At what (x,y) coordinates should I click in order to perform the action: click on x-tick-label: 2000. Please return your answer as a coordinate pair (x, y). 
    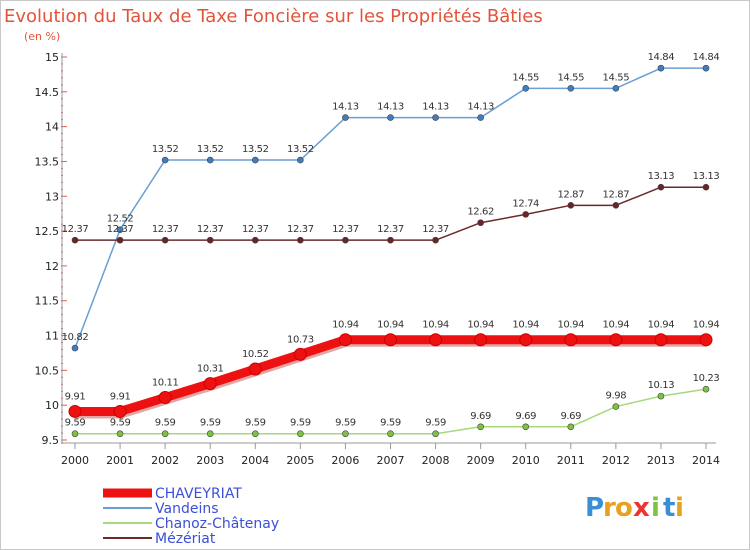
    Looking at the image, I should click on (75, 460).